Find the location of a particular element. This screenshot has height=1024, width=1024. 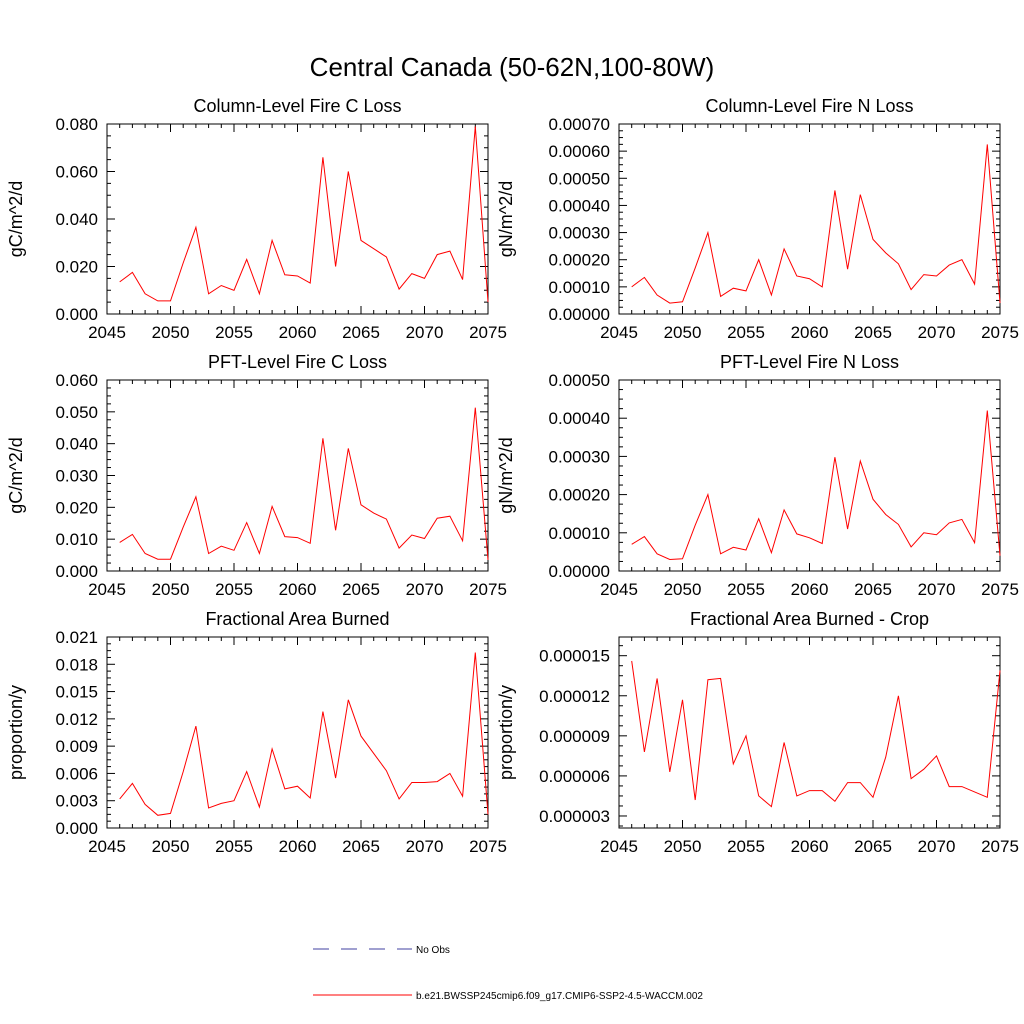

y-tick-label: 0.000009 is located at coordinates (574, 736).